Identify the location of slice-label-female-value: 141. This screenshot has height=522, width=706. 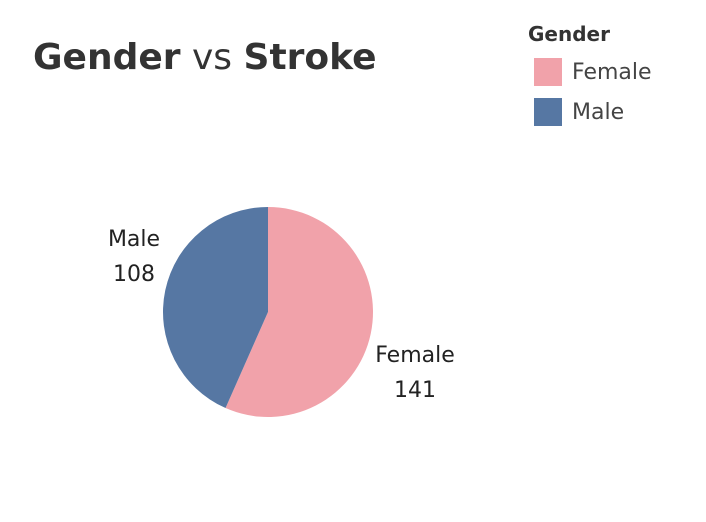
(415, 390).